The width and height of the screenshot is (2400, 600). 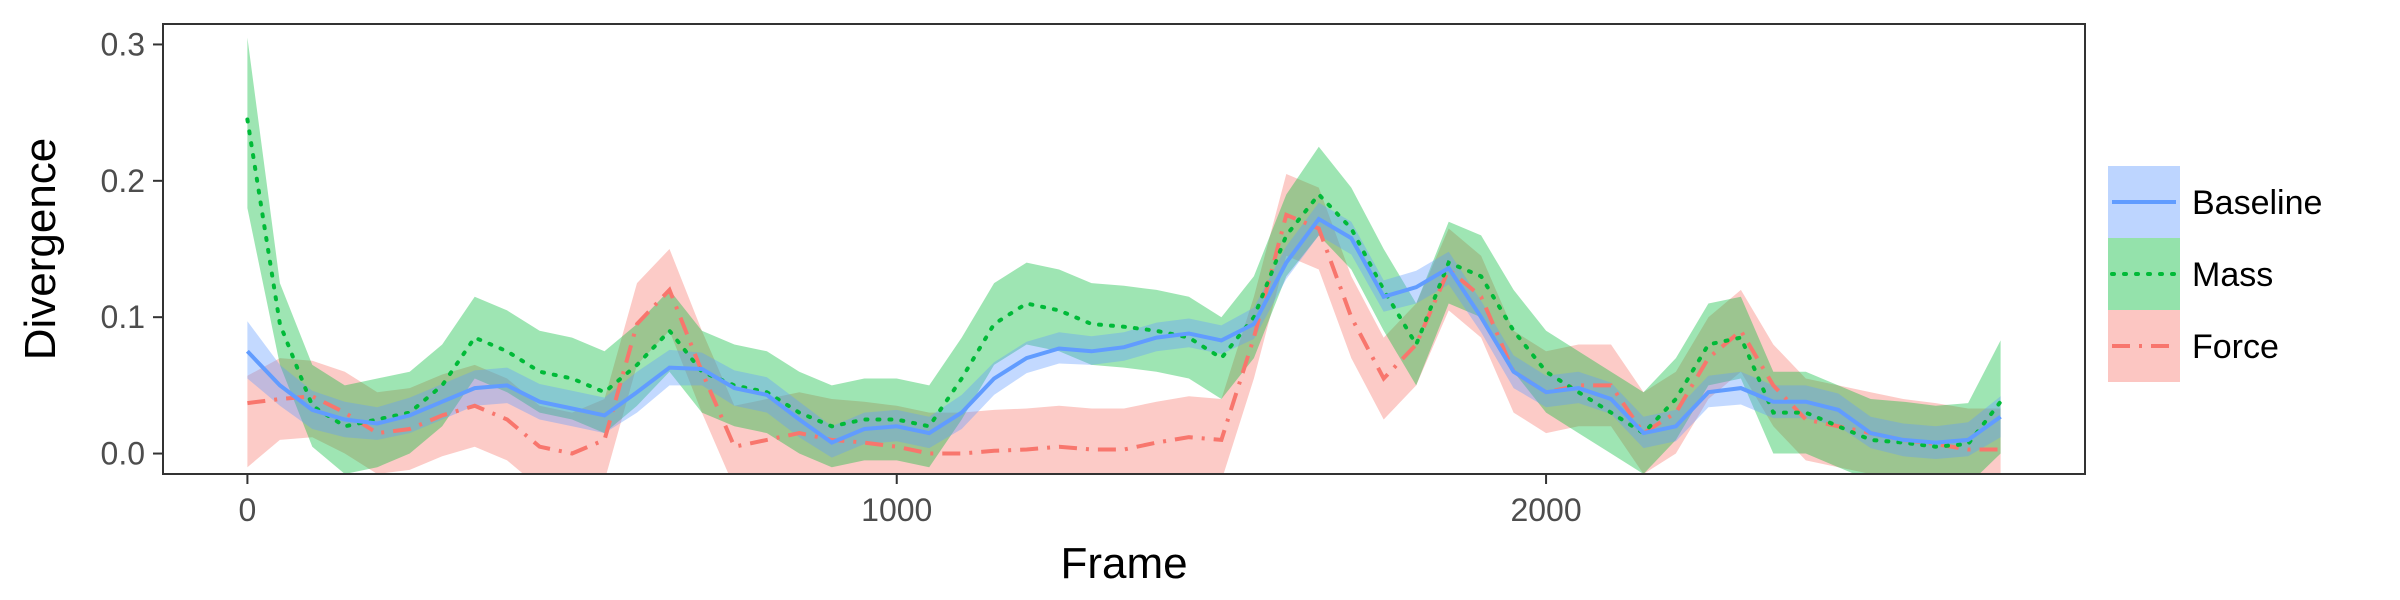 What do you see at coordinates (132, 249) in the screenshot?
I see `y-axis: 0.0 0.1 0.2 0.3` at bounding box center [132, 249].